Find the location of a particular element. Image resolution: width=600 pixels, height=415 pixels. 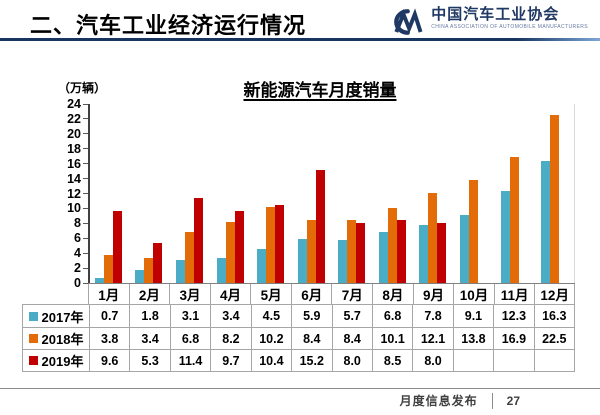

table-value-cell: 8.4 is located at coordinates (311, 338).